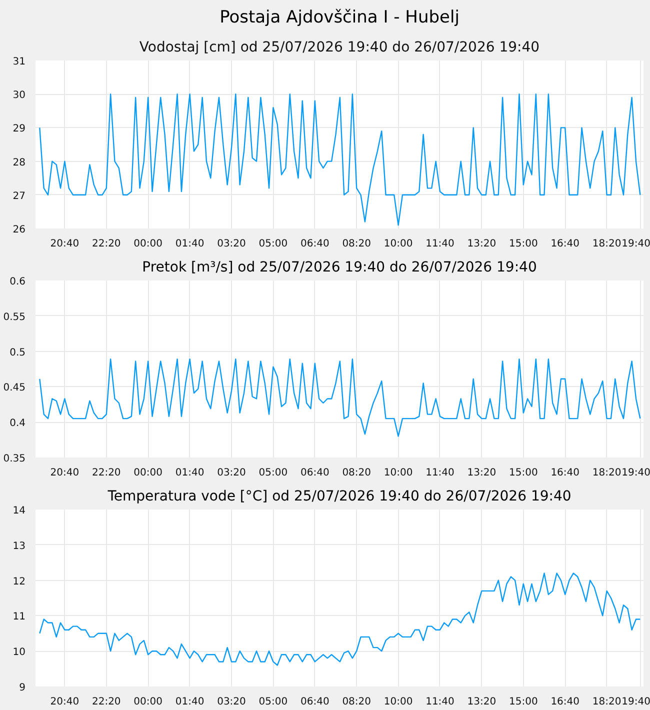 The width and height of the screenshot is (650, 710). Describe the element at coordinates (19, 617) in the screenshot. I see `y-tick-label: 11` at that location.